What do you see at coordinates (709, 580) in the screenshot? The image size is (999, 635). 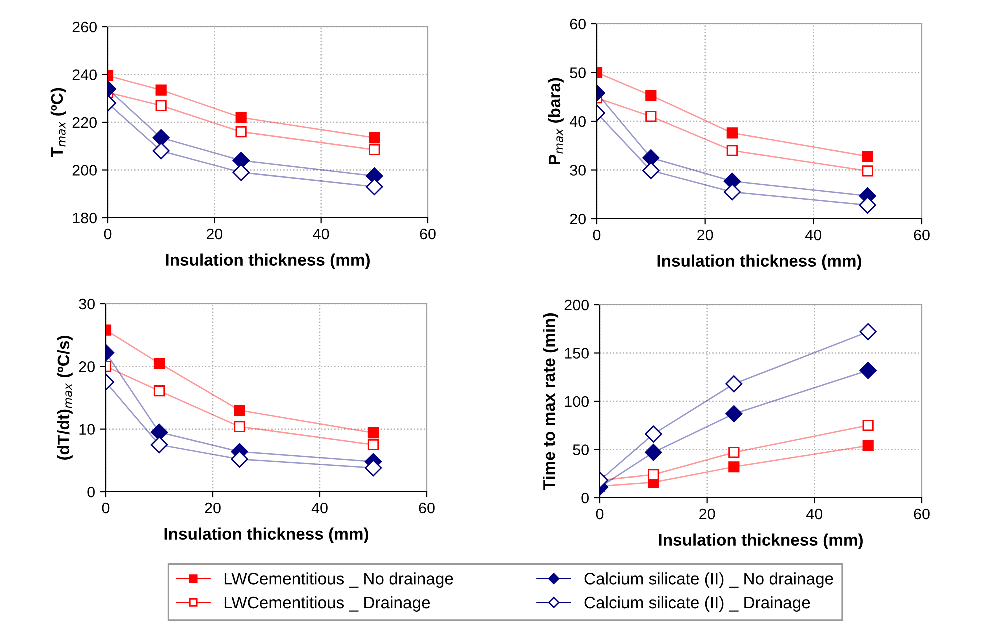 I see `legend-label: Calcium silicate (II) _ No drainage` at bounding box center [709, 580].